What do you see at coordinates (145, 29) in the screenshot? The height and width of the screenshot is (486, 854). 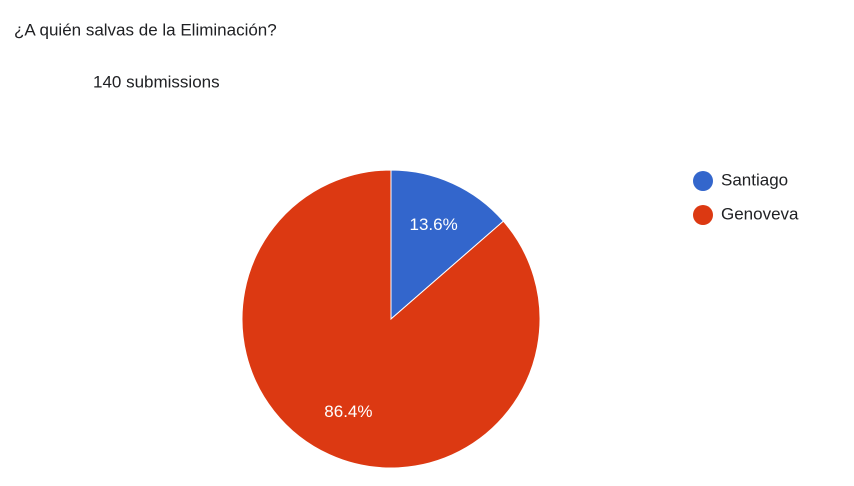 I see `chart-title: ¿A quién salvas de la Eliminación?` at bounding box center [145, 29].